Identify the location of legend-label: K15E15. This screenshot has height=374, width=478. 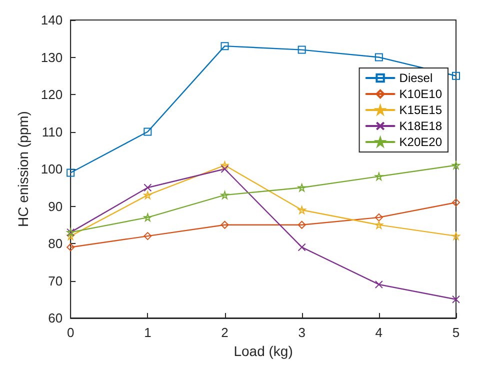
(420, 110).